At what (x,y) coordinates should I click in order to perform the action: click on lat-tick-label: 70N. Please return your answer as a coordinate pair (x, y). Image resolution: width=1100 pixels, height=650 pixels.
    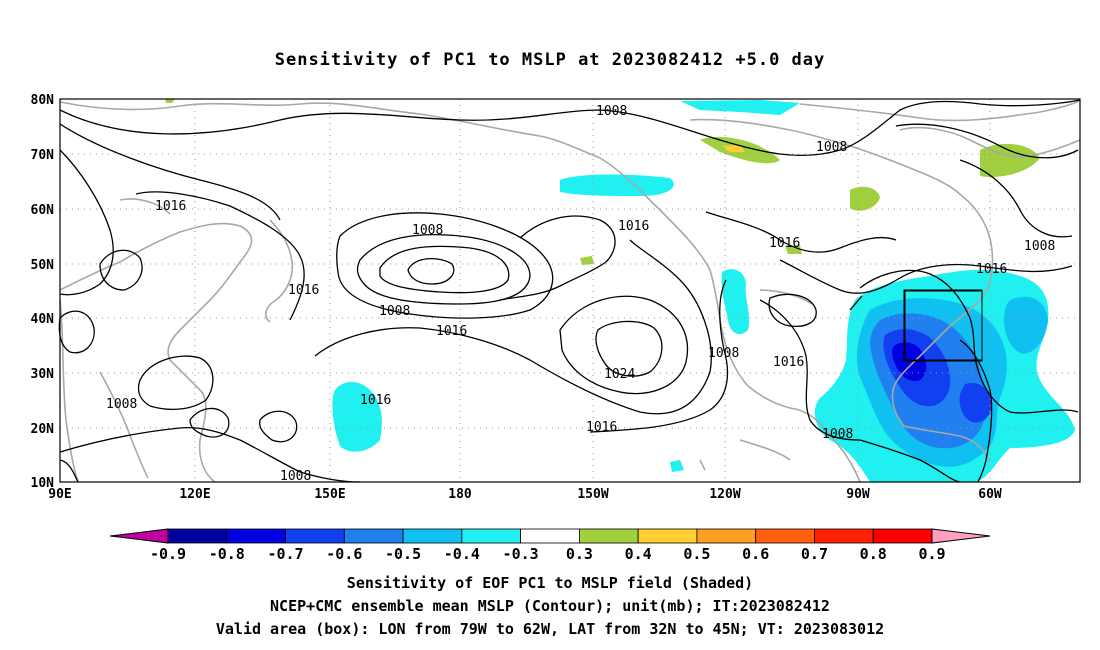
    Looking at the image, I should click on (43, 155).